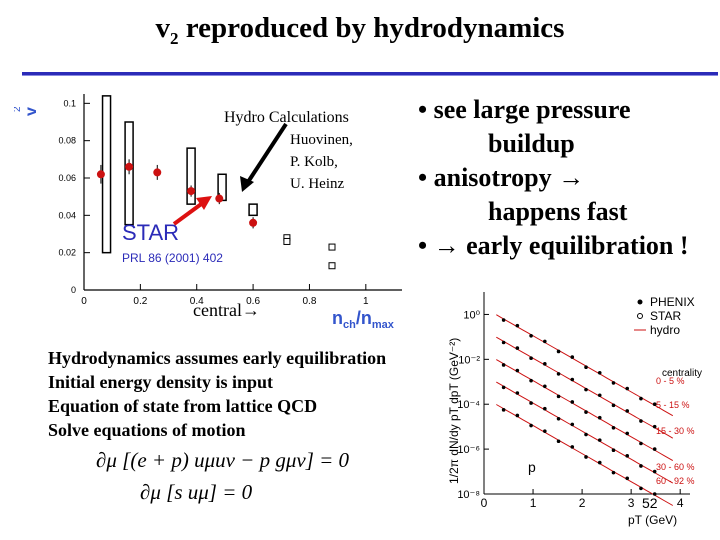  What do you see at coordinates (67, 253) in the screenshot?
I see `v2-ytick-label: 0.02` at bounding box center [67, 253].